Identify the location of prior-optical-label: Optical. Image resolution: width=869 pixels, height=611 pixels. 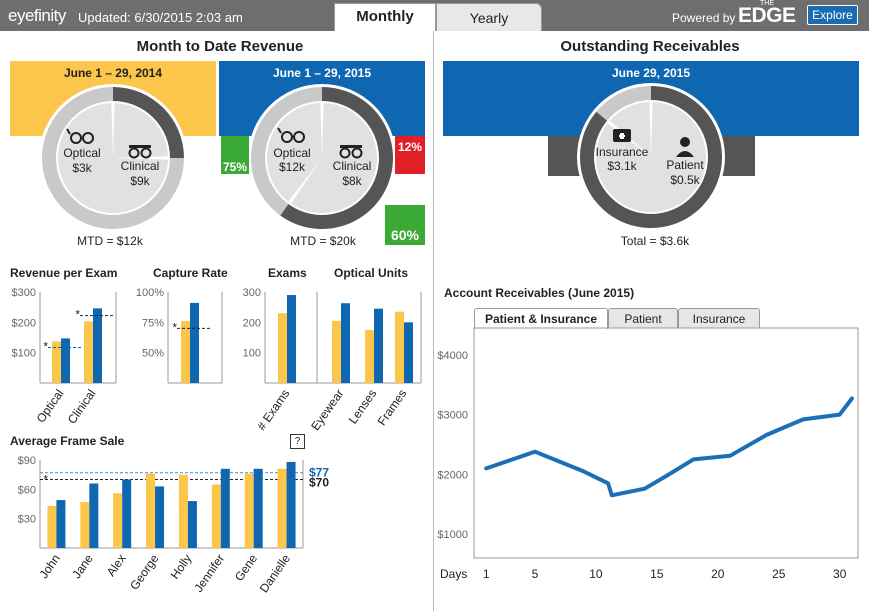
(82, 153).